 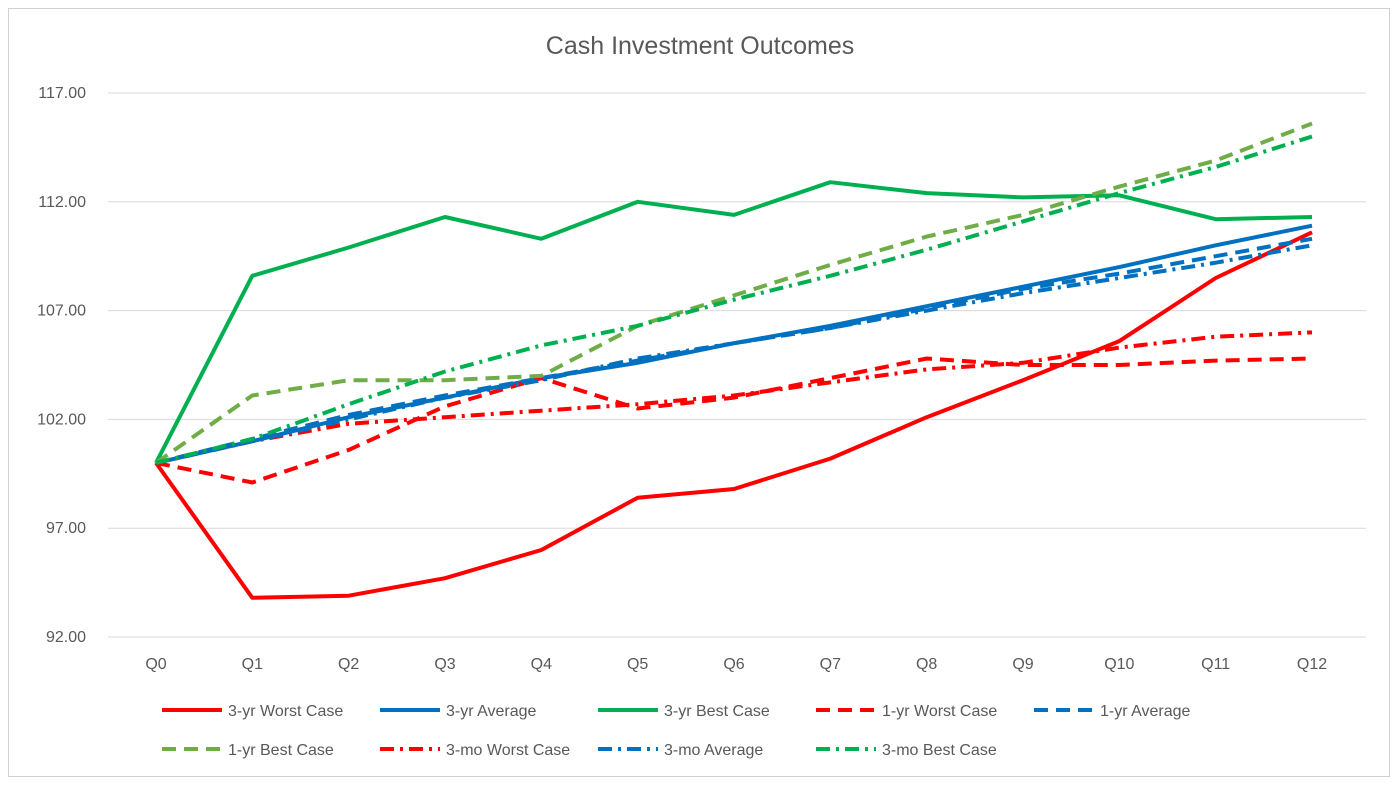 I want to click on x-tick-label: Q11, so click(x=1215, y=664).